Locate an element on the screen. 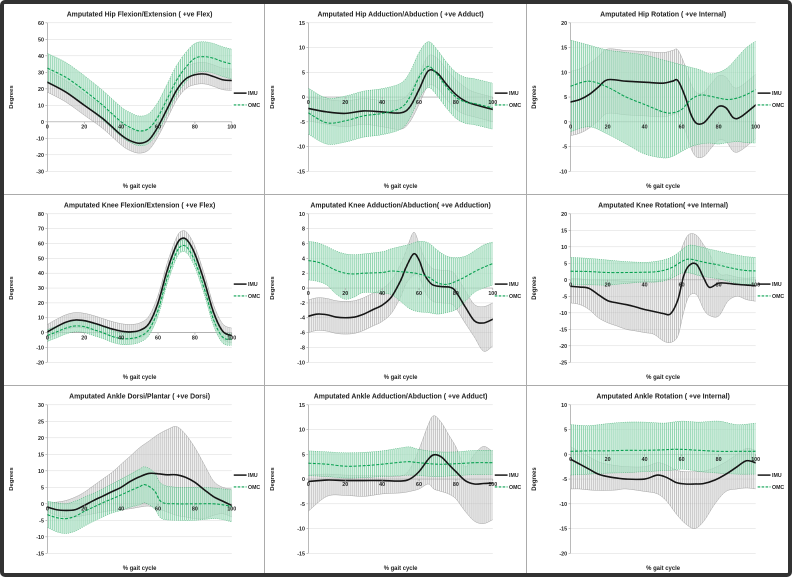  y-tick-label: 6 is located at coordinates (303, 245).